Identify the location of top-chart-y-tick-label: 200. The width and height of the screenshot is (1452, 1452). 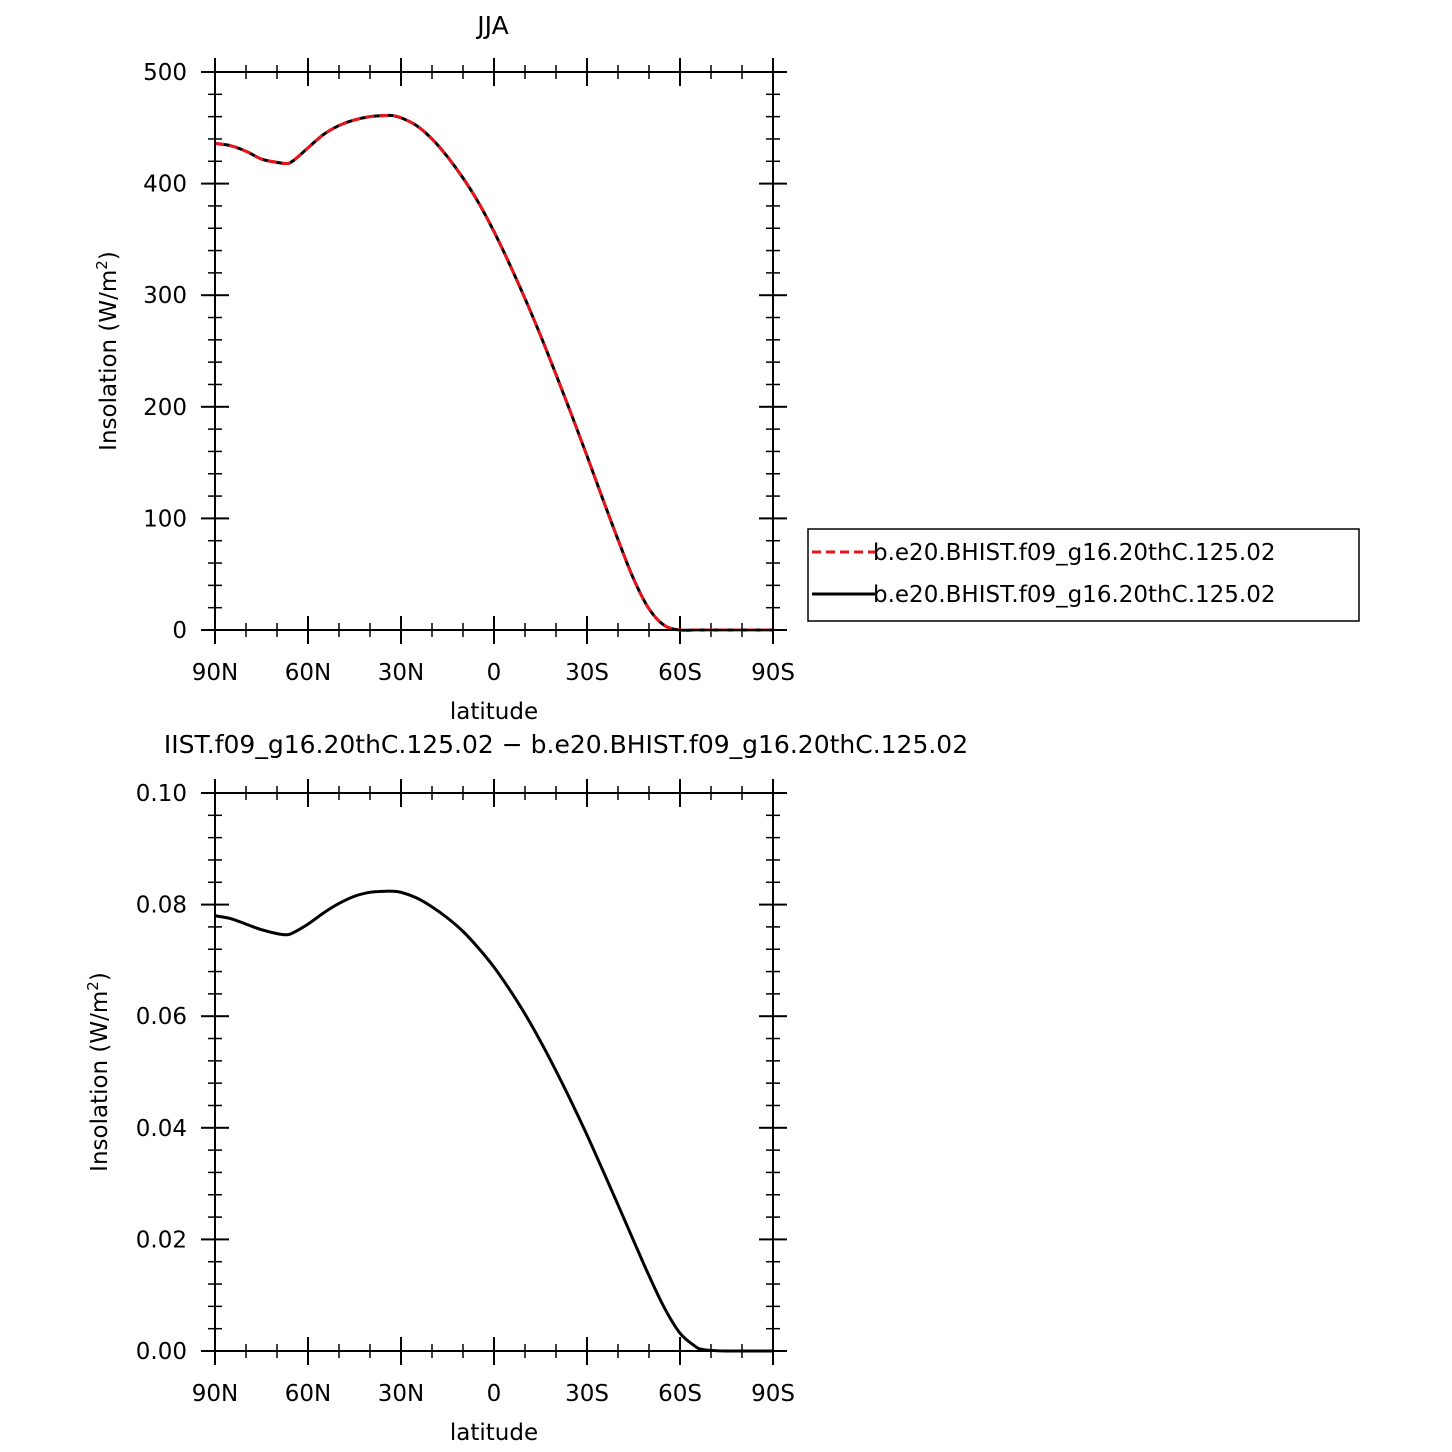
(165, 408).